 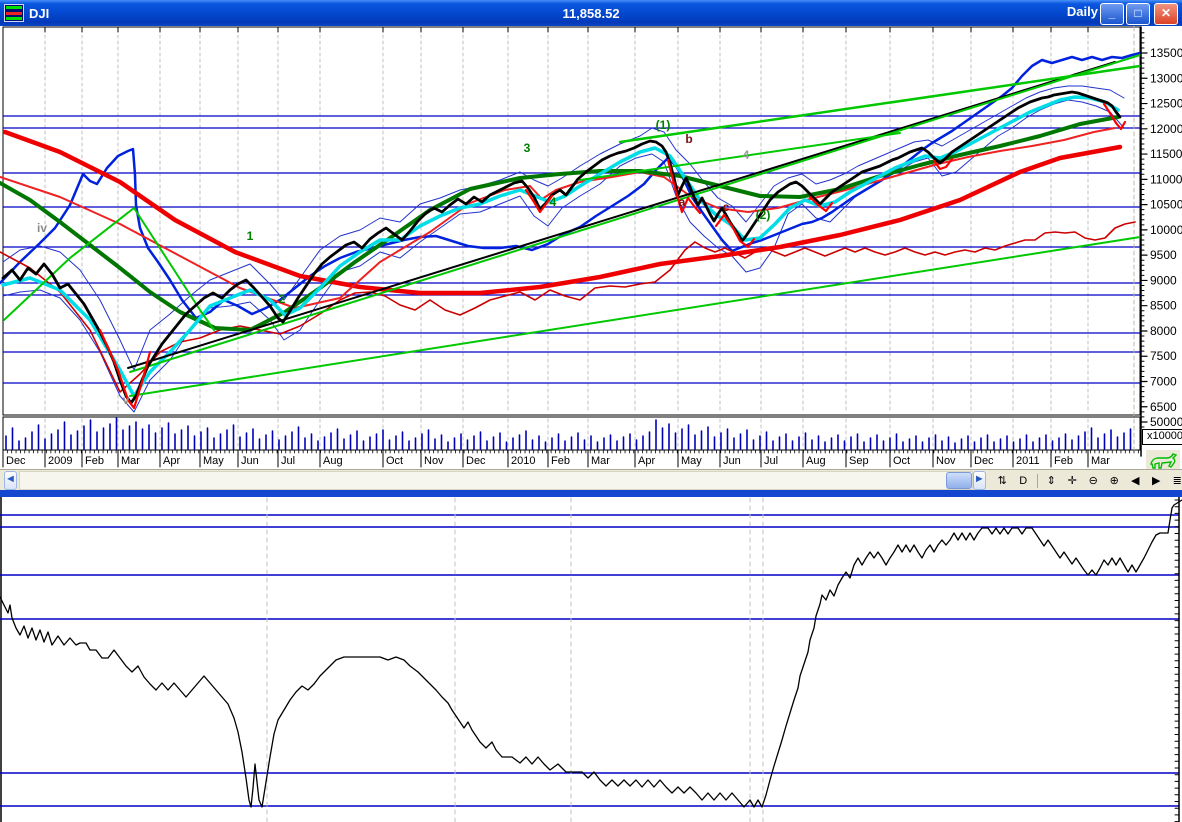 I want to click on last-price-readout: 11,858.52, so click(x=591, y=13).